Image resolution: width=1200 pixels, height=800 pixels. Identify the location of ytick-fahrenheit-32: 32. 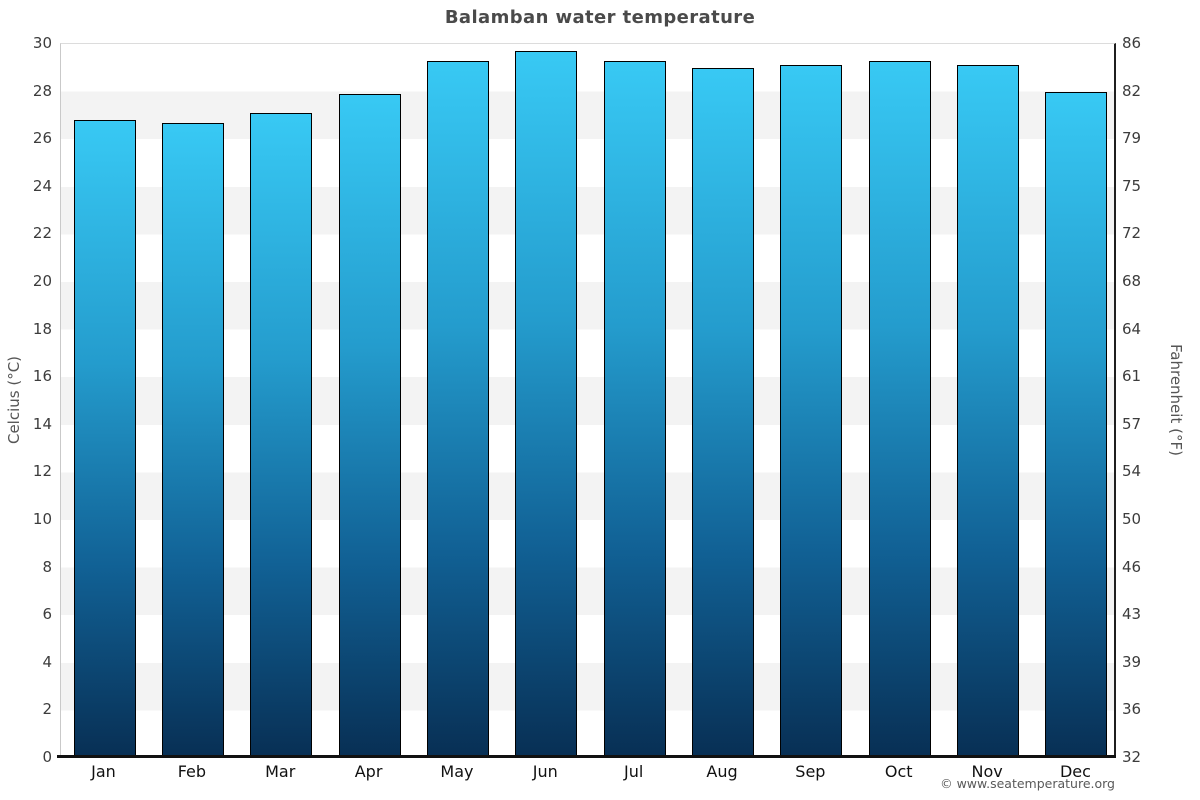
(1132, 757).